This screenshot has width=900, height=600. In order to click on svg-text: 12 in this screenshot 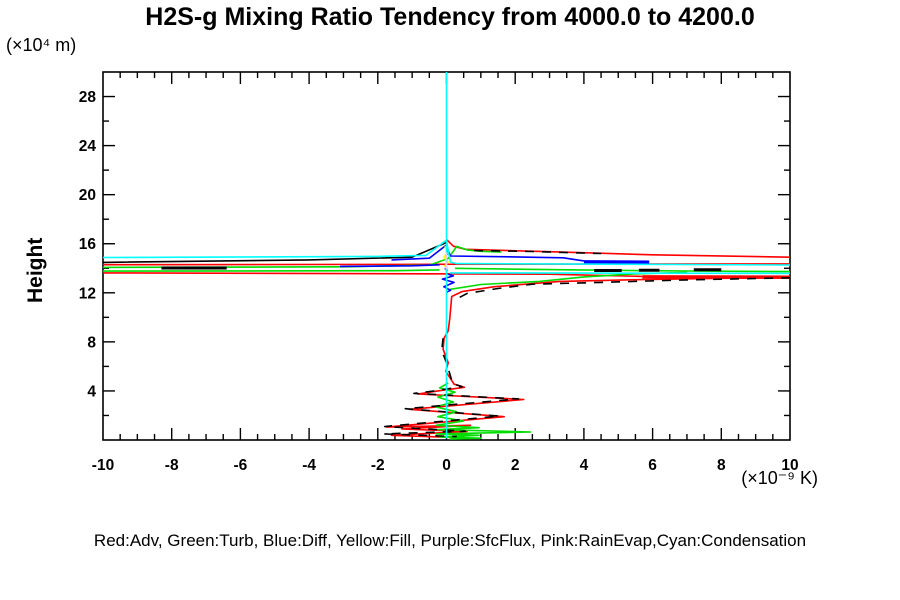, I will do `click(87, 293)`.